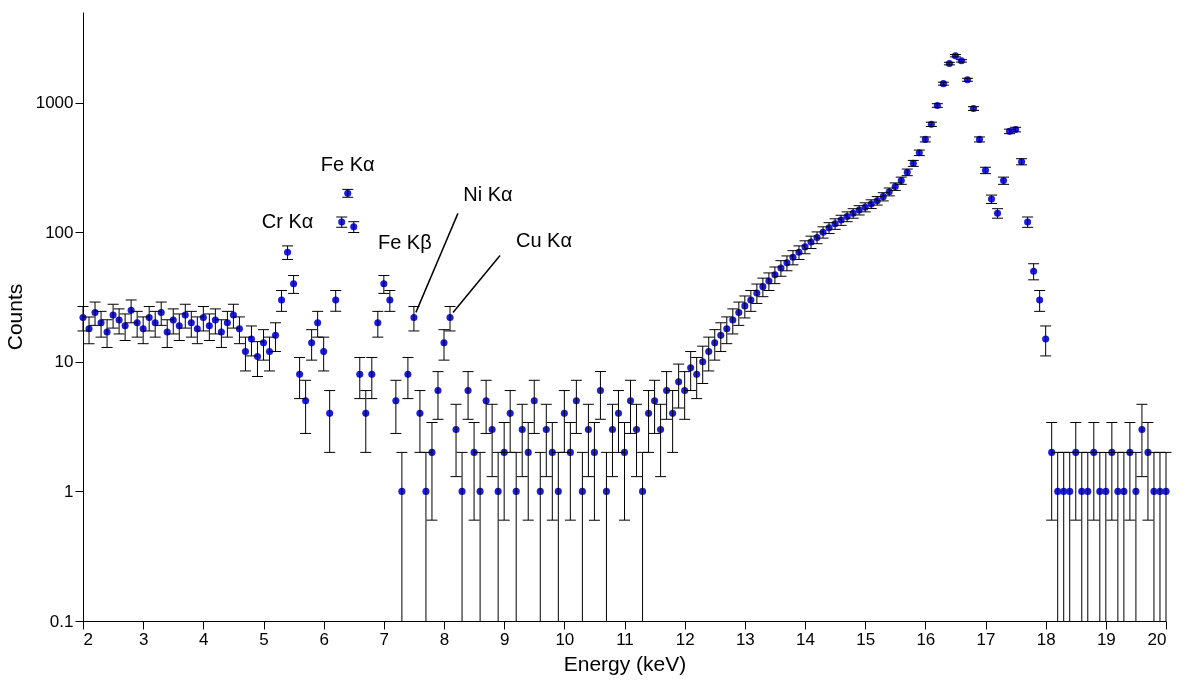 This screenshot has width=1192, height=684. What do you see at coordinates (685, 639) in the screenshot?
I see `x-tick-label: 12` at bounding box center [685, 639].